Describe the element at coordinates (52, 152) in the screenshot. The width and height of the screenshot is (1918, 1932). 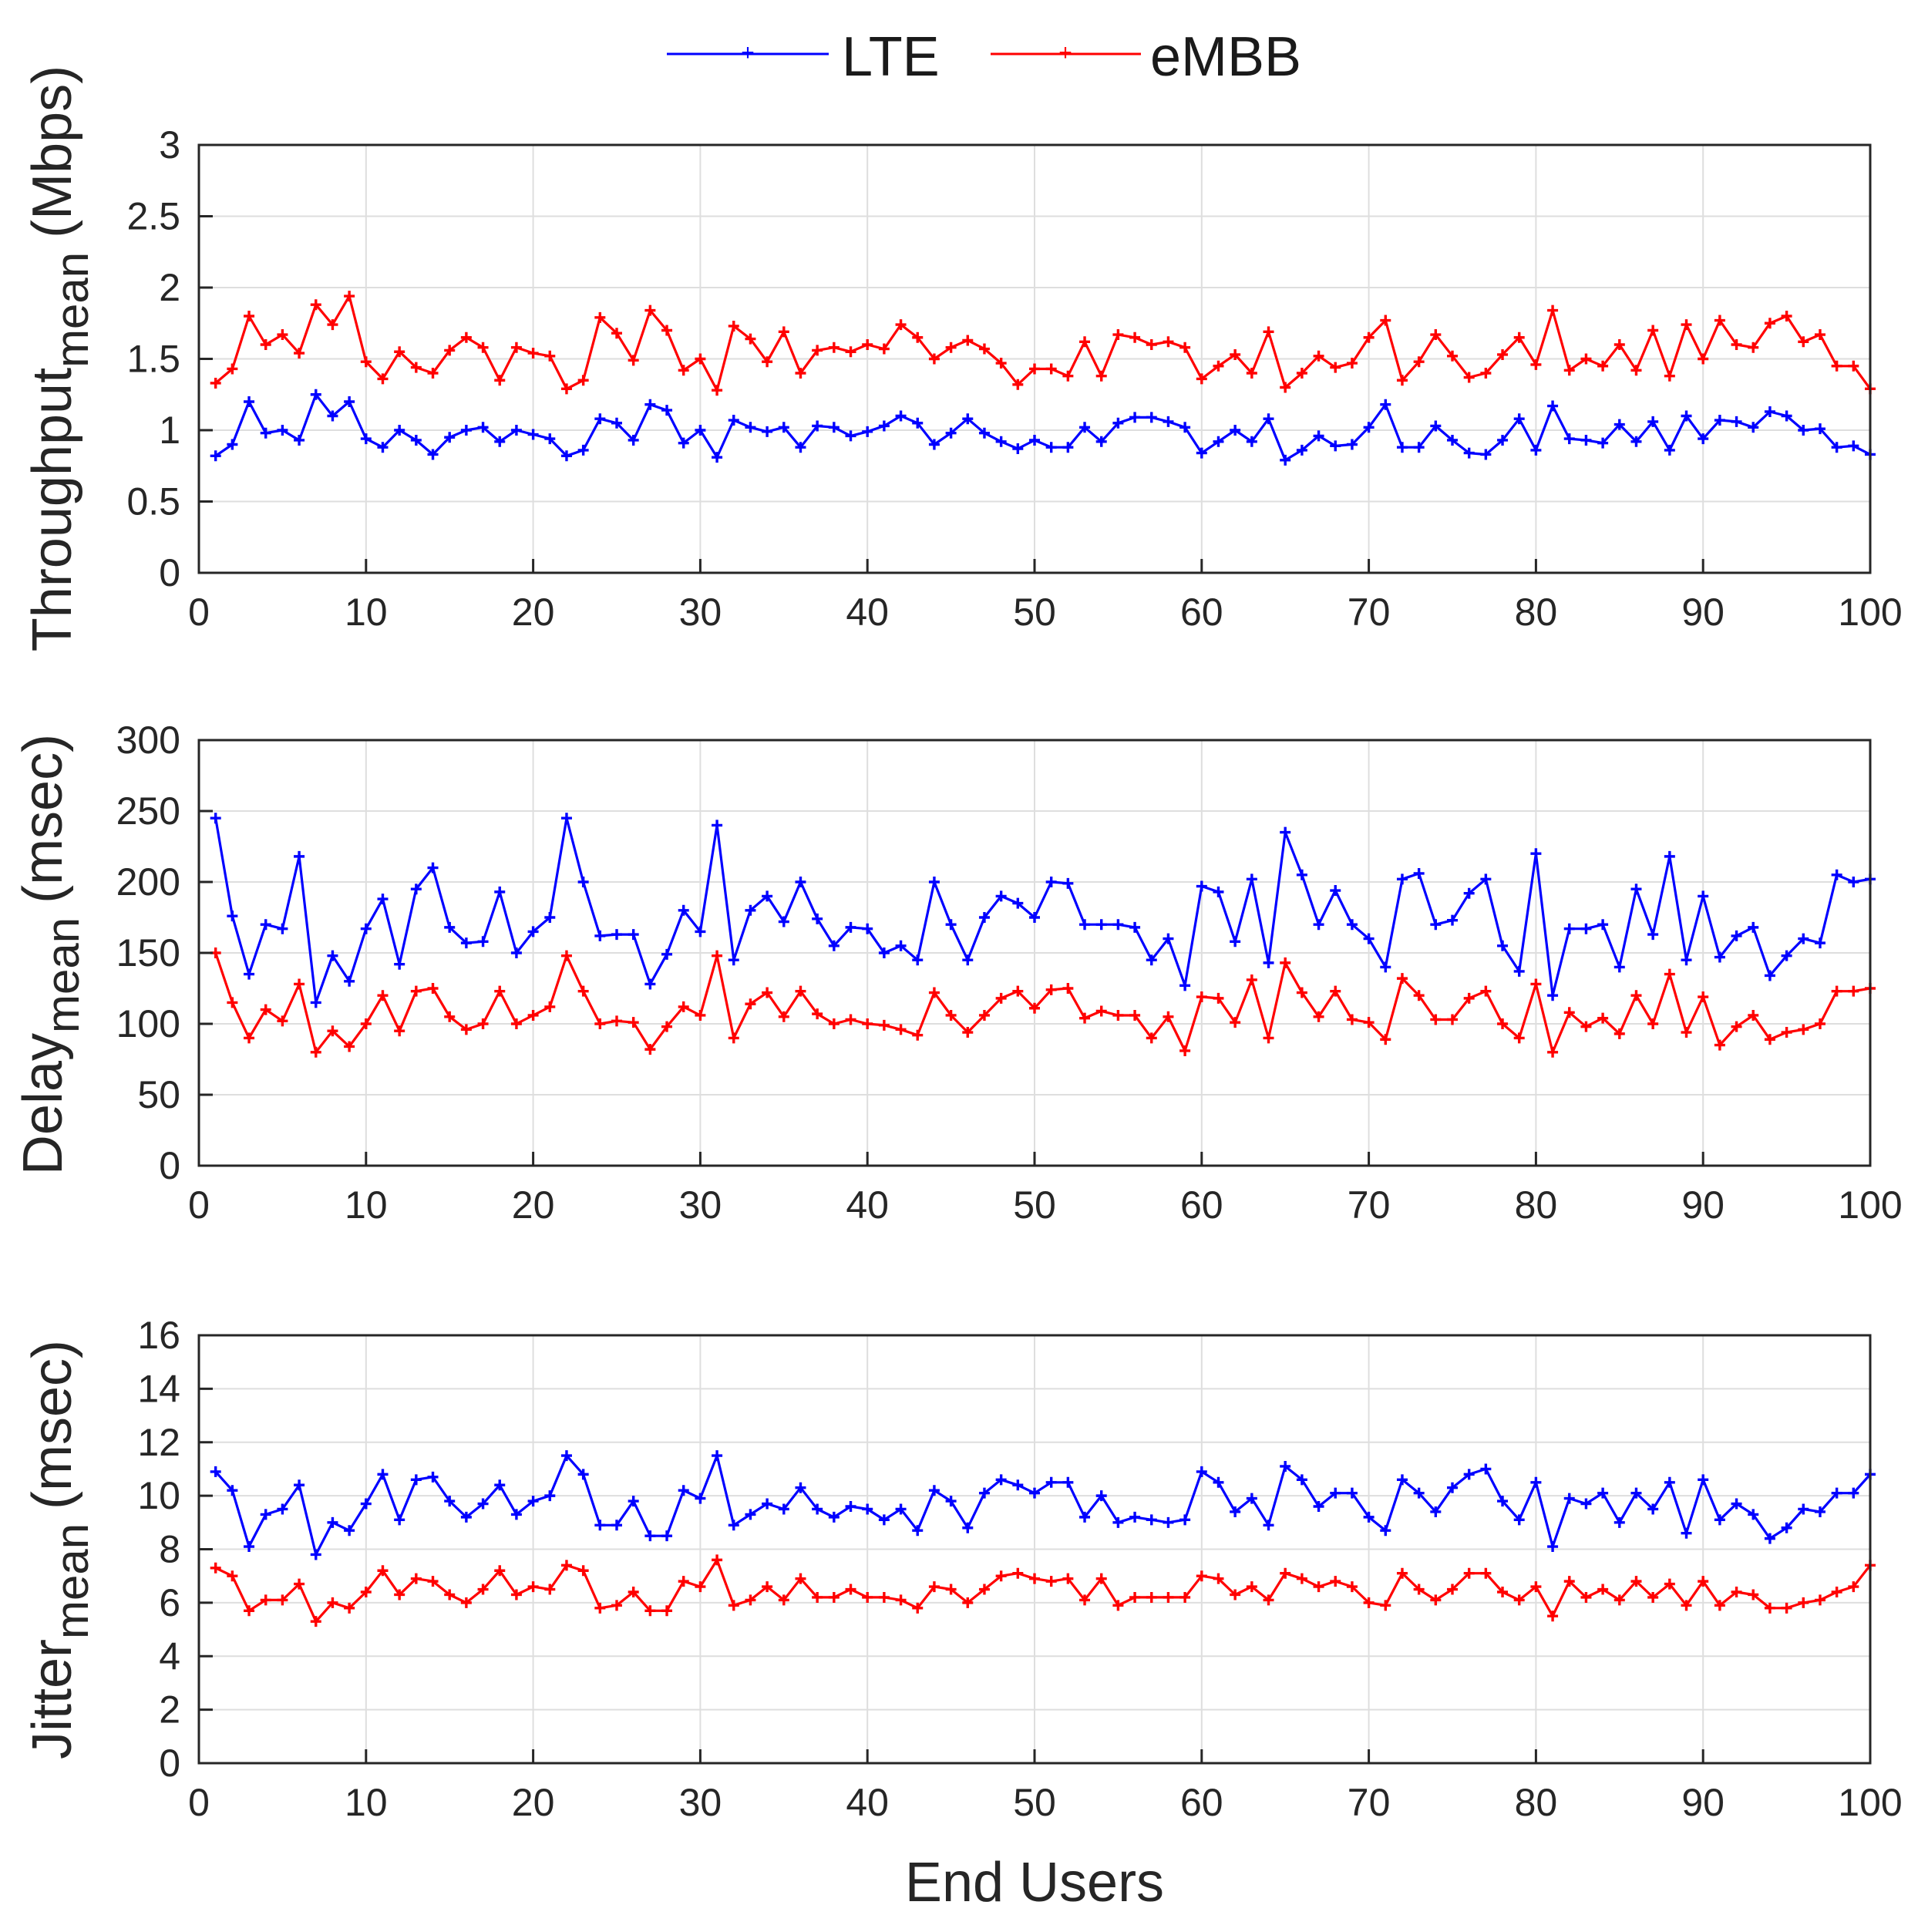
I see `throughput-ylabel-unit: (Mbps)` at that location.